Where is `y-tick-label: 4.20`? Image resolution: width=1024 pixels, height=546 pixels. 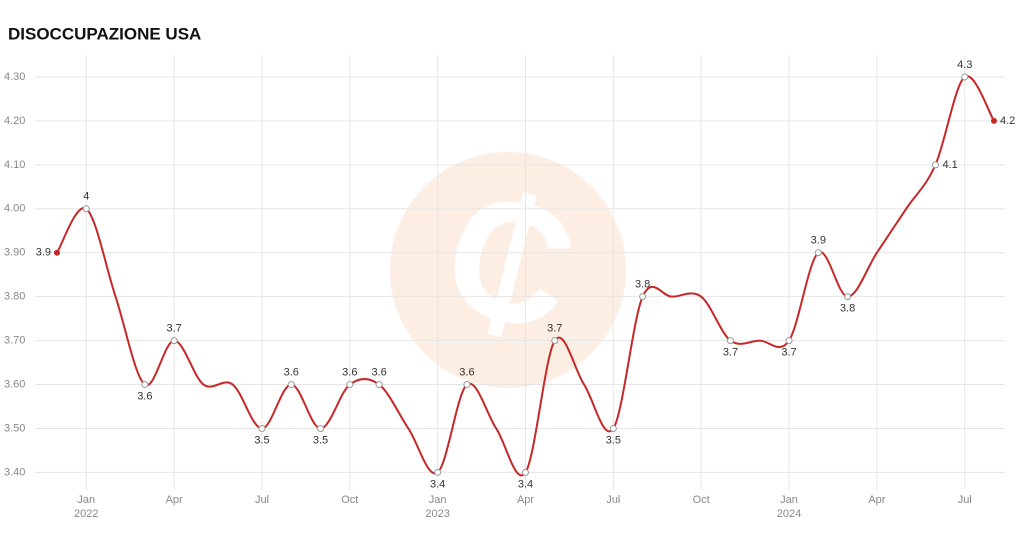 y-tick-label: 4.20 is located at coordinates (14, 121).